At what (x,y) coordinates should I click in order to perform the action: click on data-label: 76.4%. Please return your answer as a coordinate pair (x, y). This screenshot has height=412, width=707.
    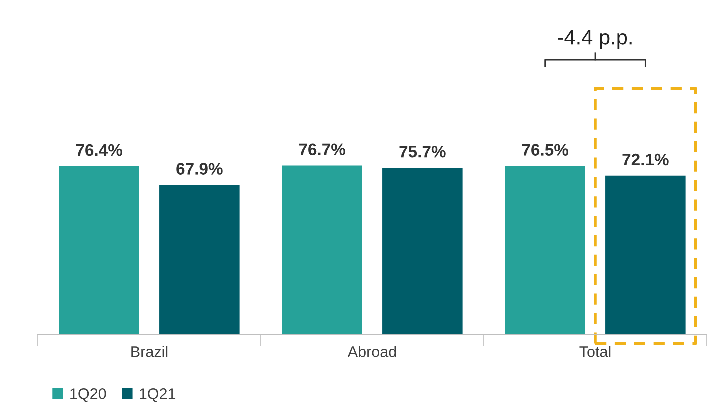
    Looking at the image, I should click on (99, 150).